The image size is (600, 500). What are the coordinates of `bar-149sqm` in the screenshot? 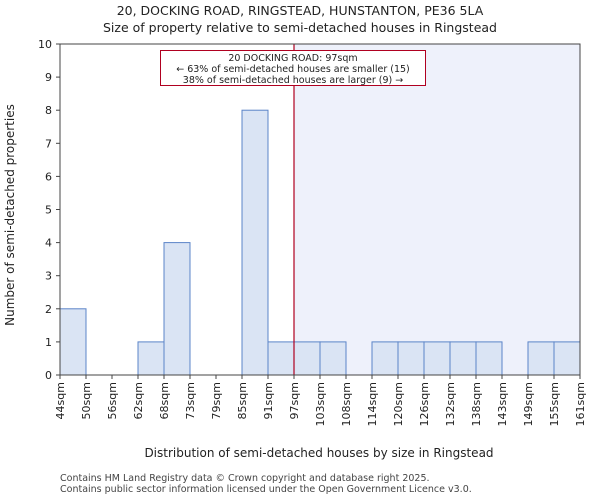 It's located at (541, 358).